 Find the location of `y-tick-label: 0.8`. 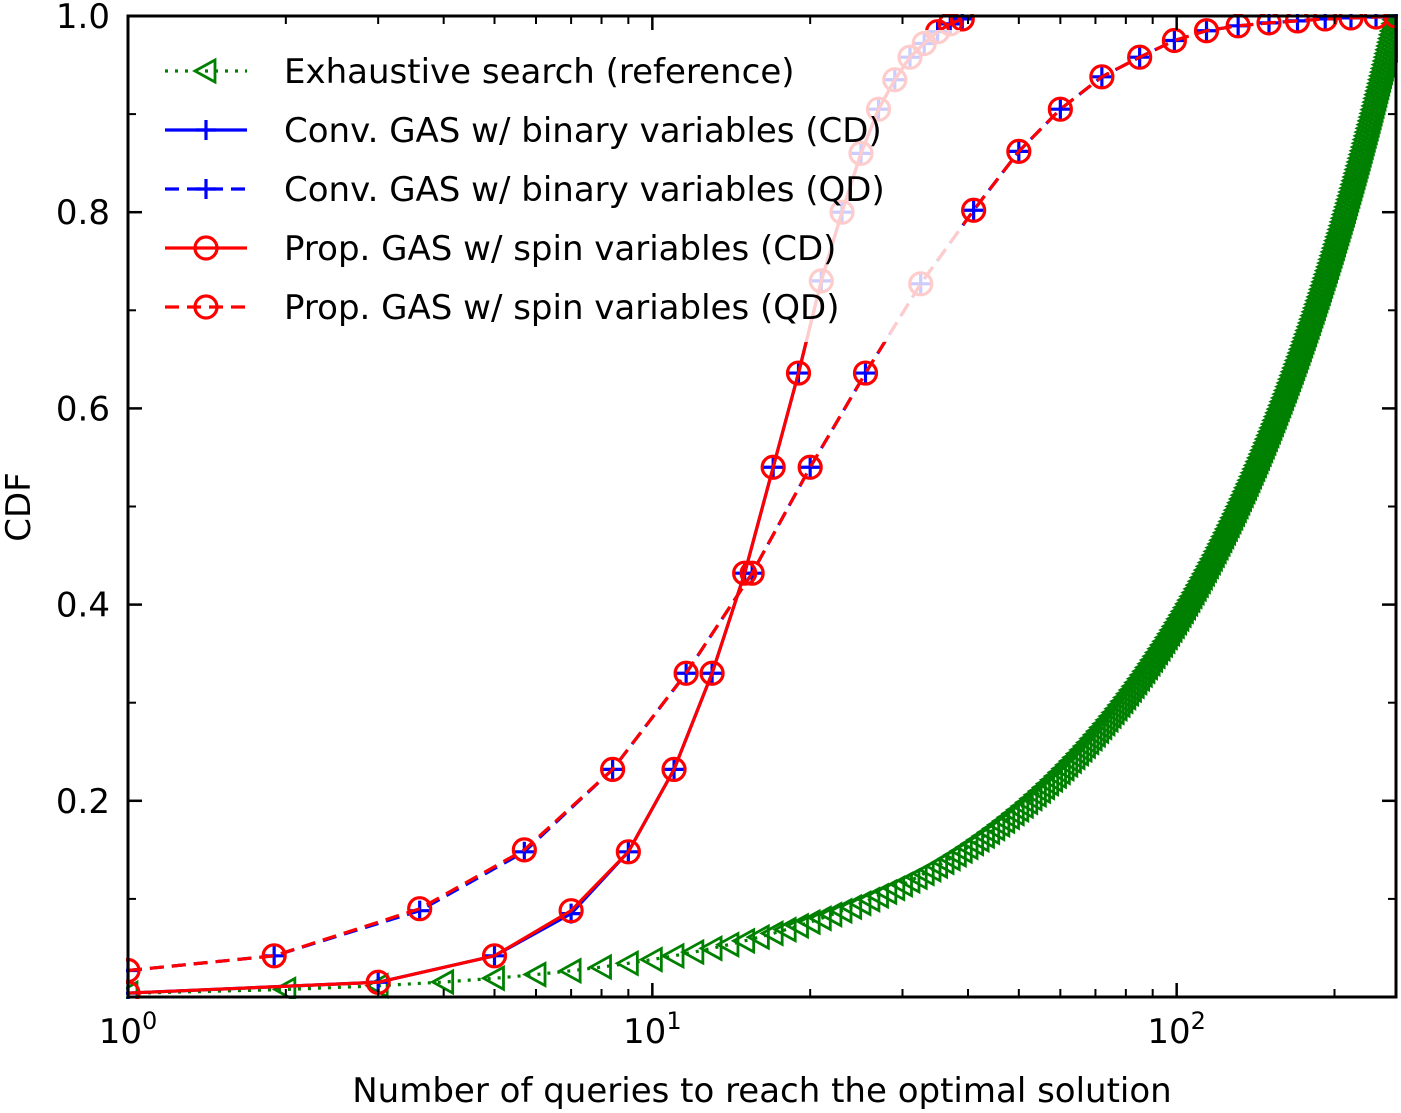

y-tick-label: 0.8 is located at coordinates (83, 213).